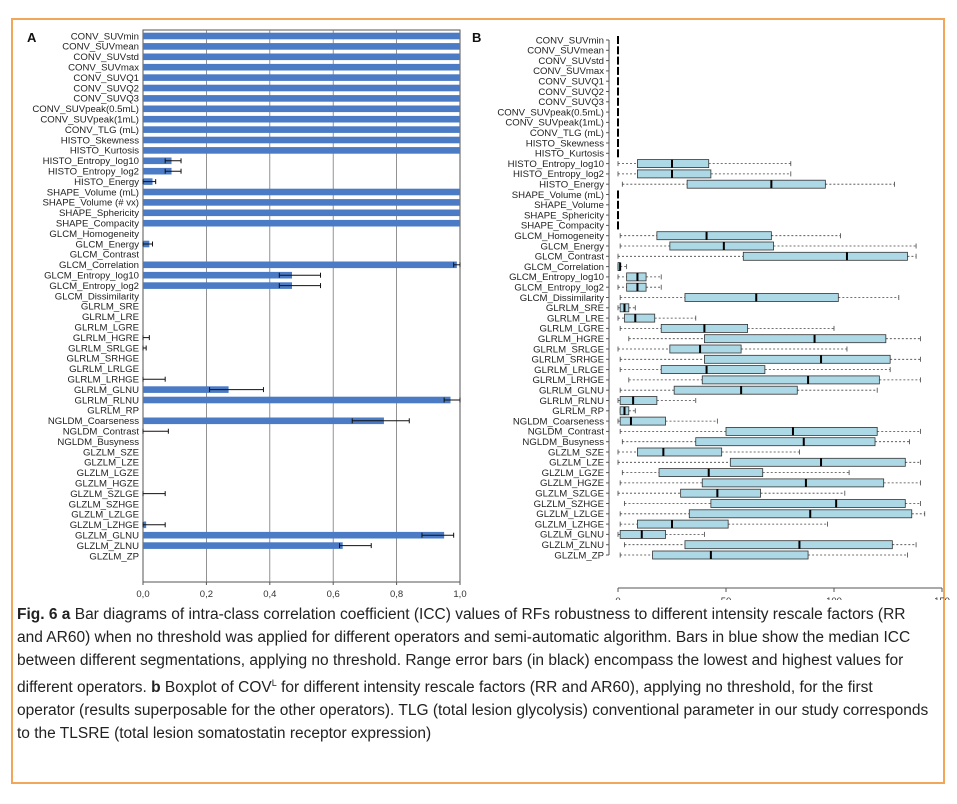 This screenshot has height=804, width=957. What do you see at coordinates (476, 37) in the screenshot?
I see `panel-b-label: B` at bounding box center [476, 37].